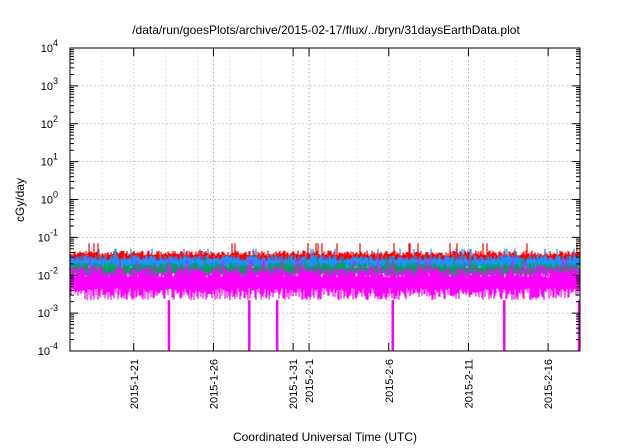 This screenshot has height=448, width=640. What do you see at coordinates (135, 384) in the screenshot?
I see `x-tick-label: 2015-1-21` at bounding box center [135, 384].